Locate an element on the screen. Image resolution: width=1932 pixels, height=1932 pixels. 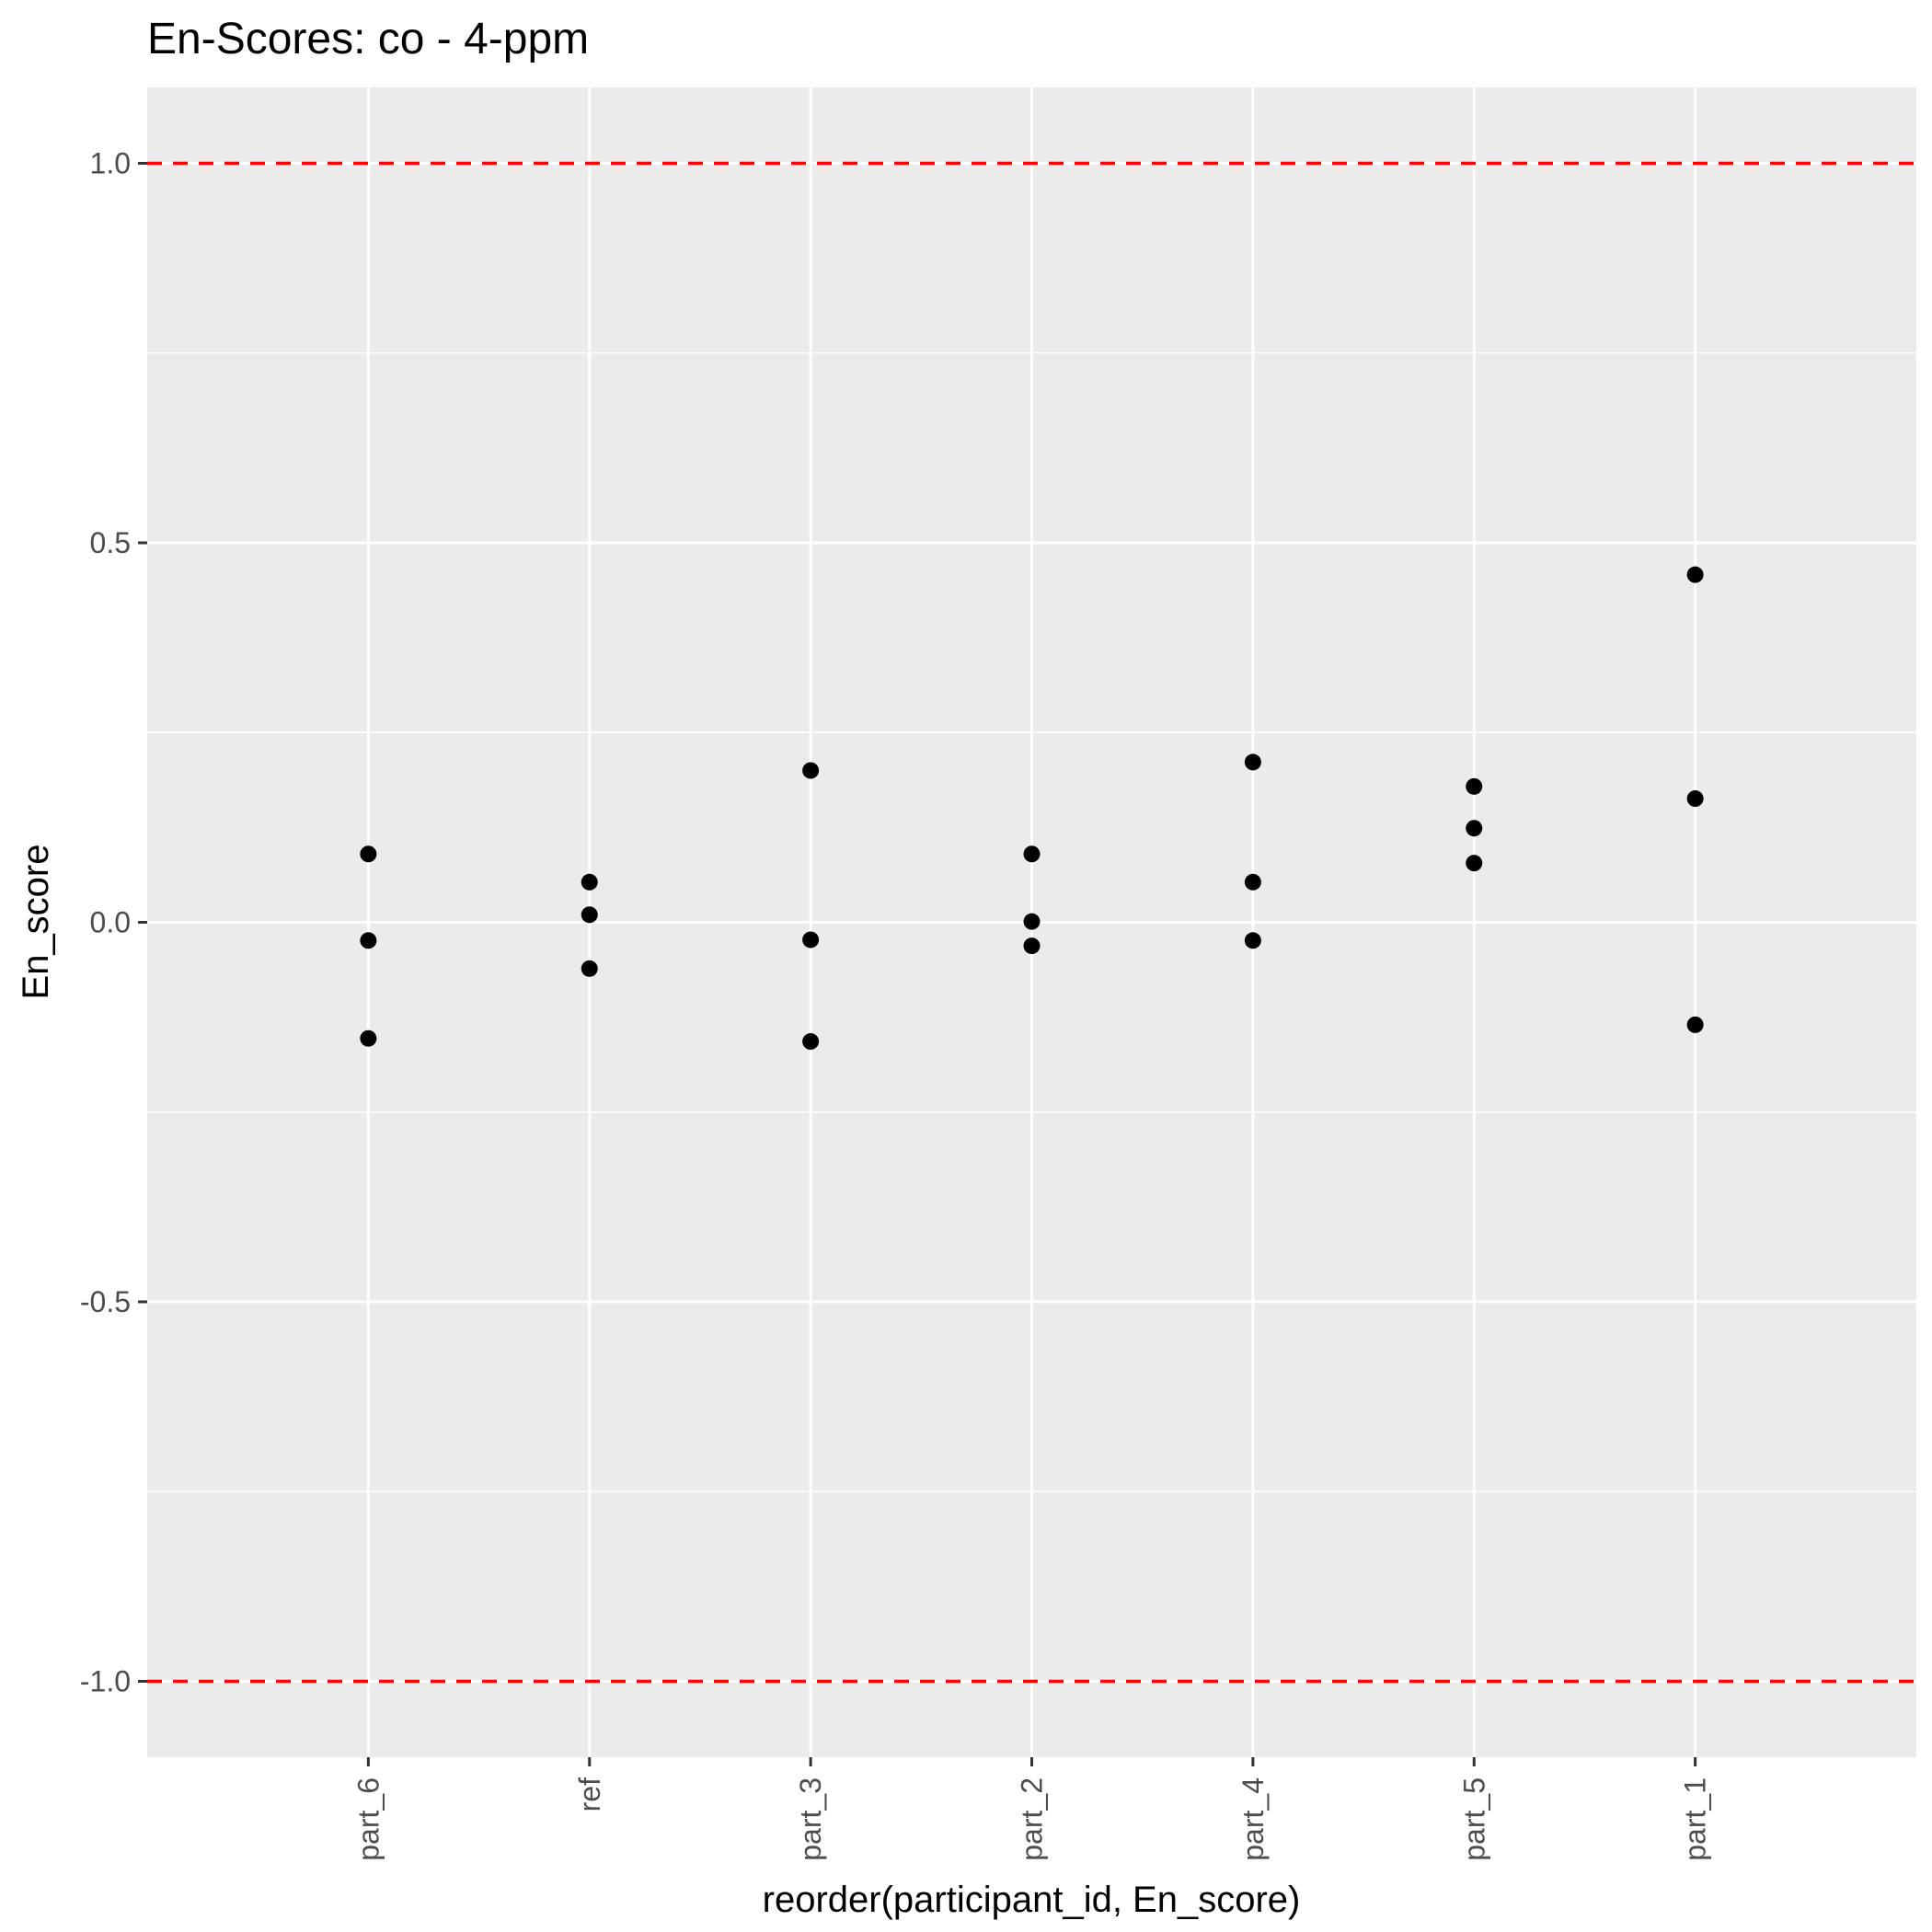
x-tick-label-part_6: part_6 is located at coordinates (368, 1819).